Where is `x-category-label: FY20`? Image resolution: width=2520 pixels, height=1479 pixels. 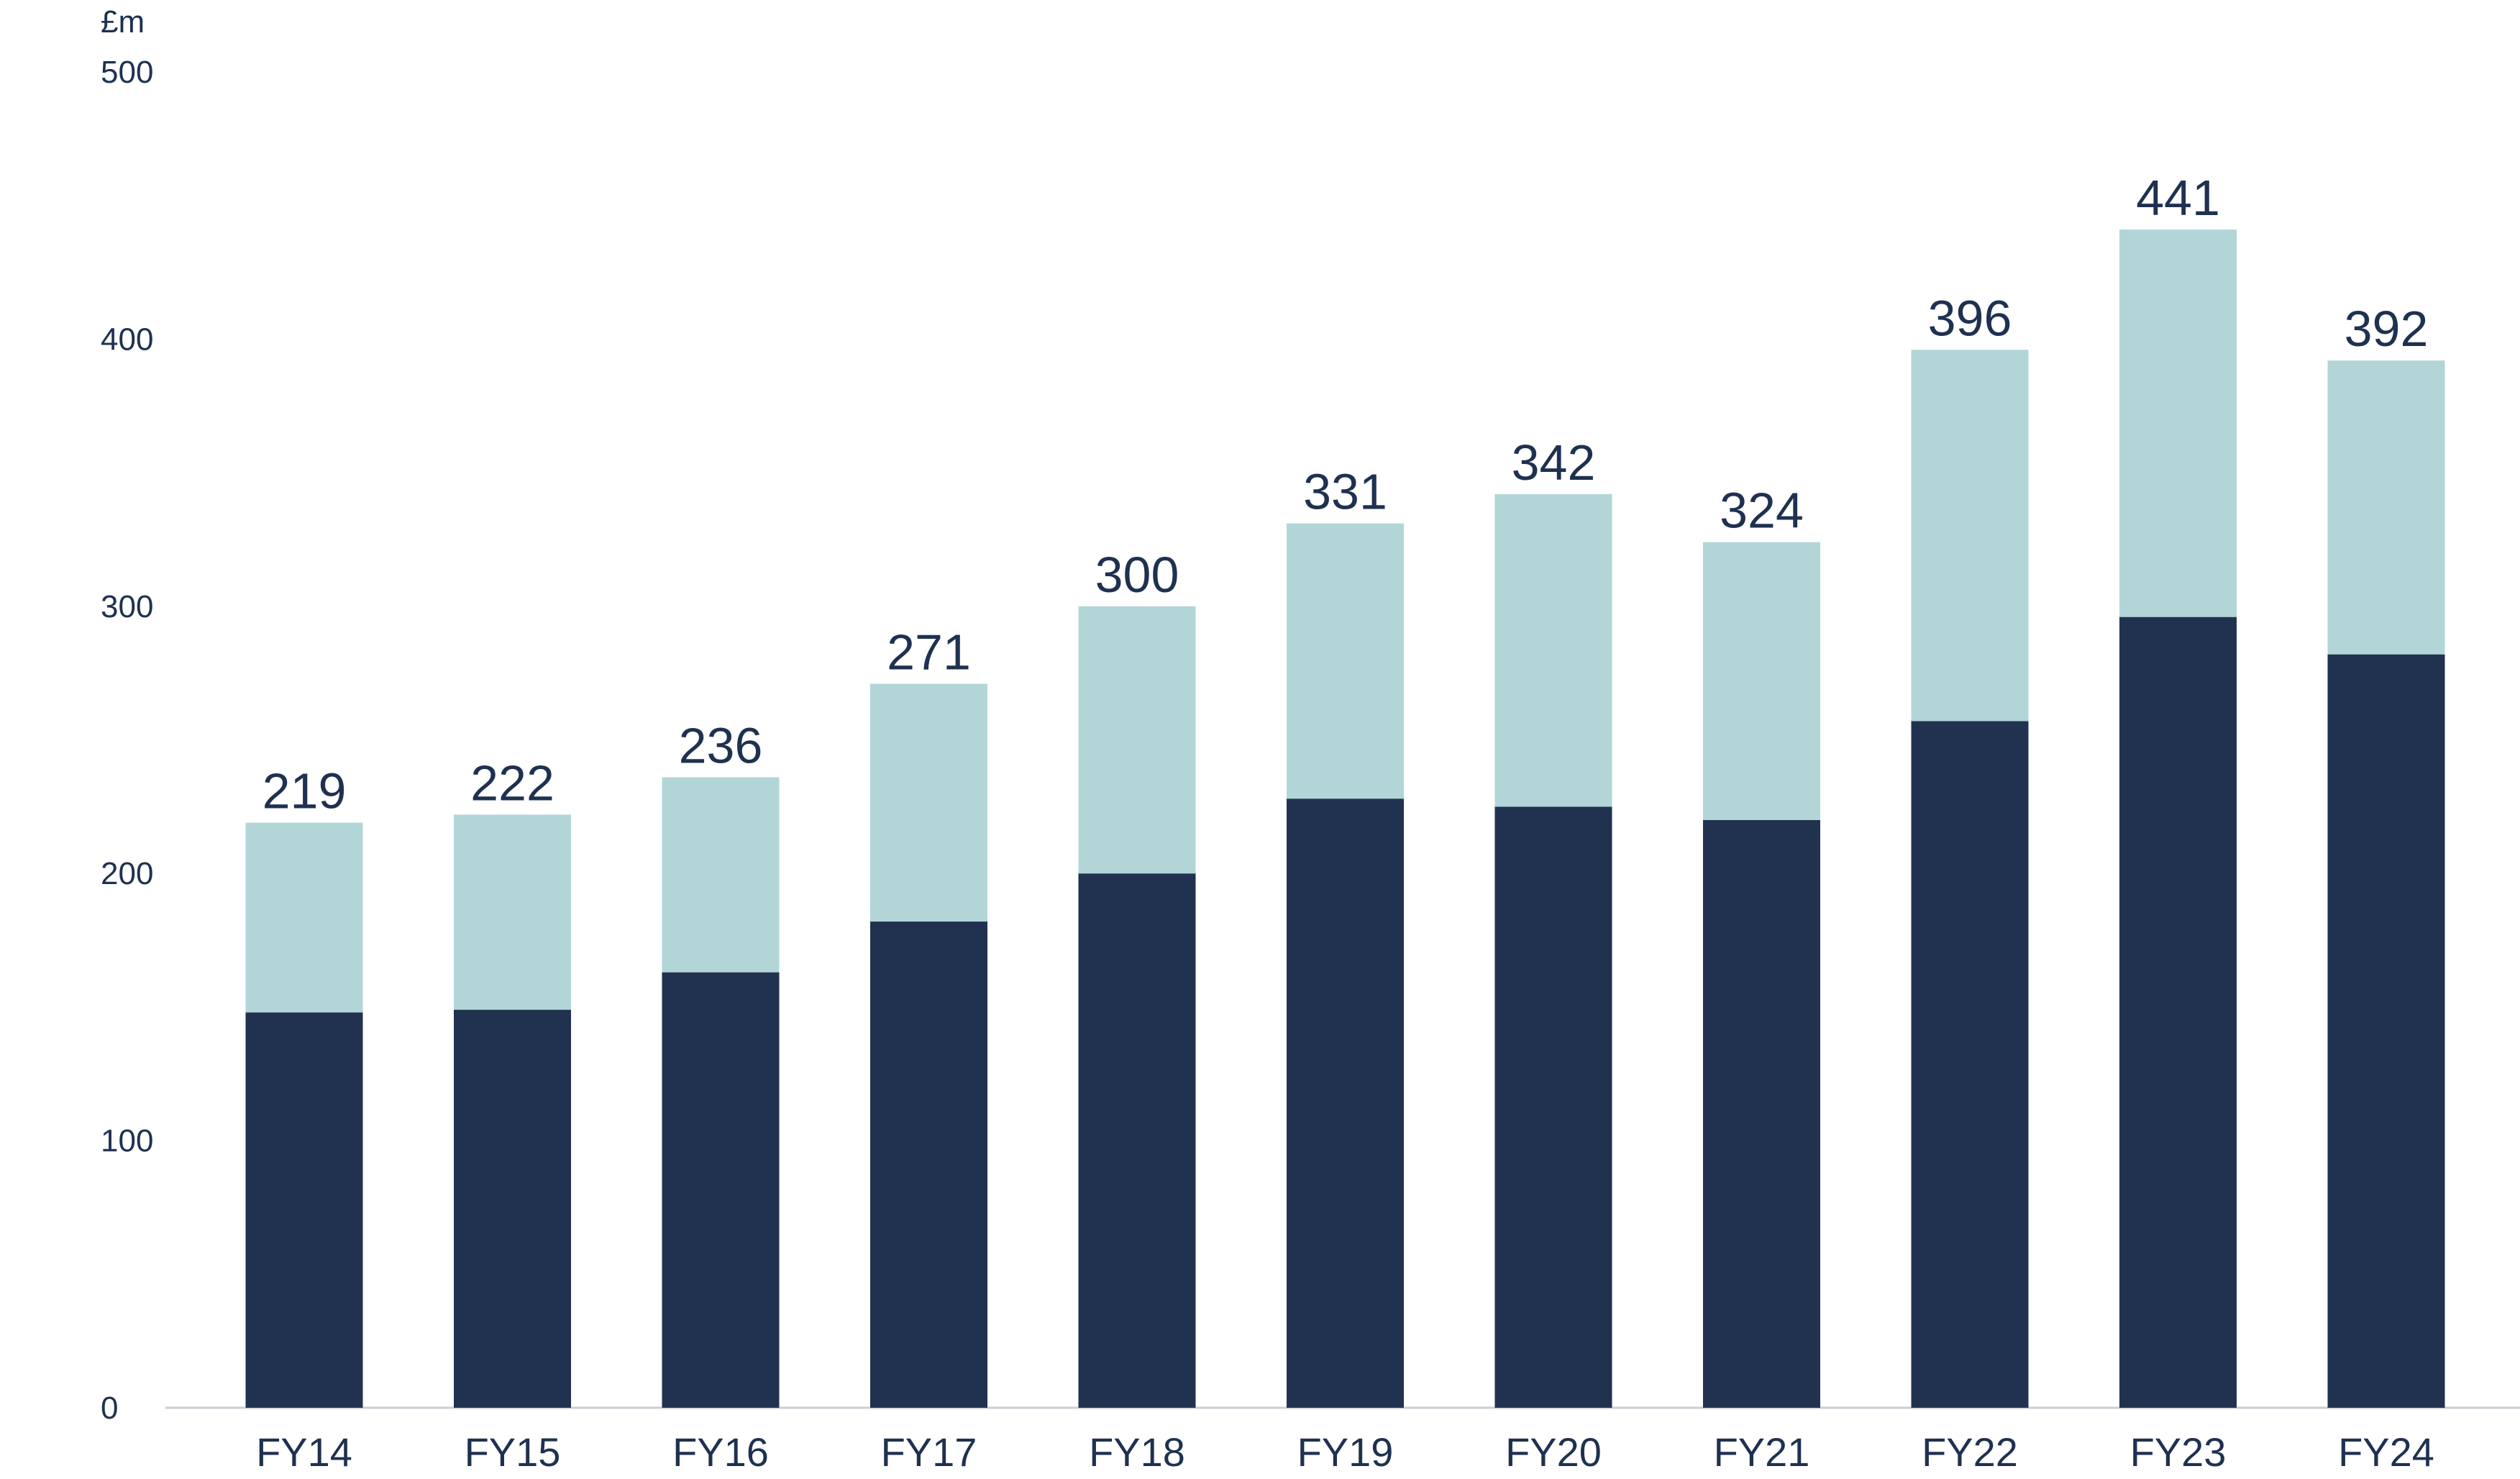
x-category-label: FY20 is located at coordinates (1553, 1452).